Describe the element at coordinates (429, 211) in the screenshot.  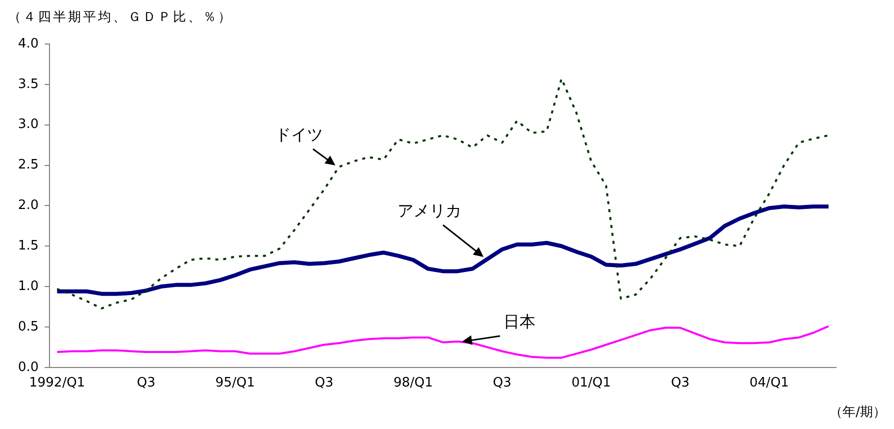
I see `text: アメリカ` at that location.